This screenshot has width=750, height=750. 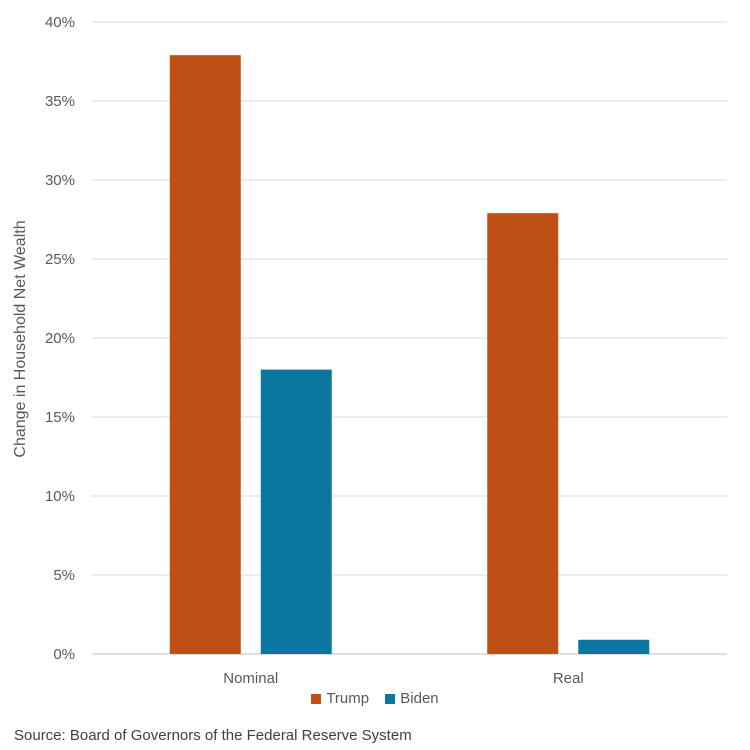 What do you see at coordinates (316, 698) in the screenshot?
I see `legend-swatch-trump` at bounding box center [316, 698].